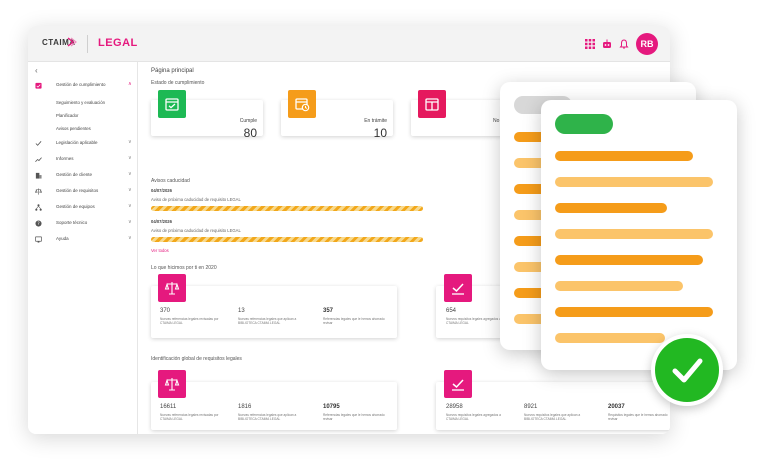 Image resolution: width=768 pixels, height=459 pixels. What do you see at coordinates (170, 181) in the screenshot?
I see `alerts-title: Avisos caducidad` at bounding box center [170, 181].